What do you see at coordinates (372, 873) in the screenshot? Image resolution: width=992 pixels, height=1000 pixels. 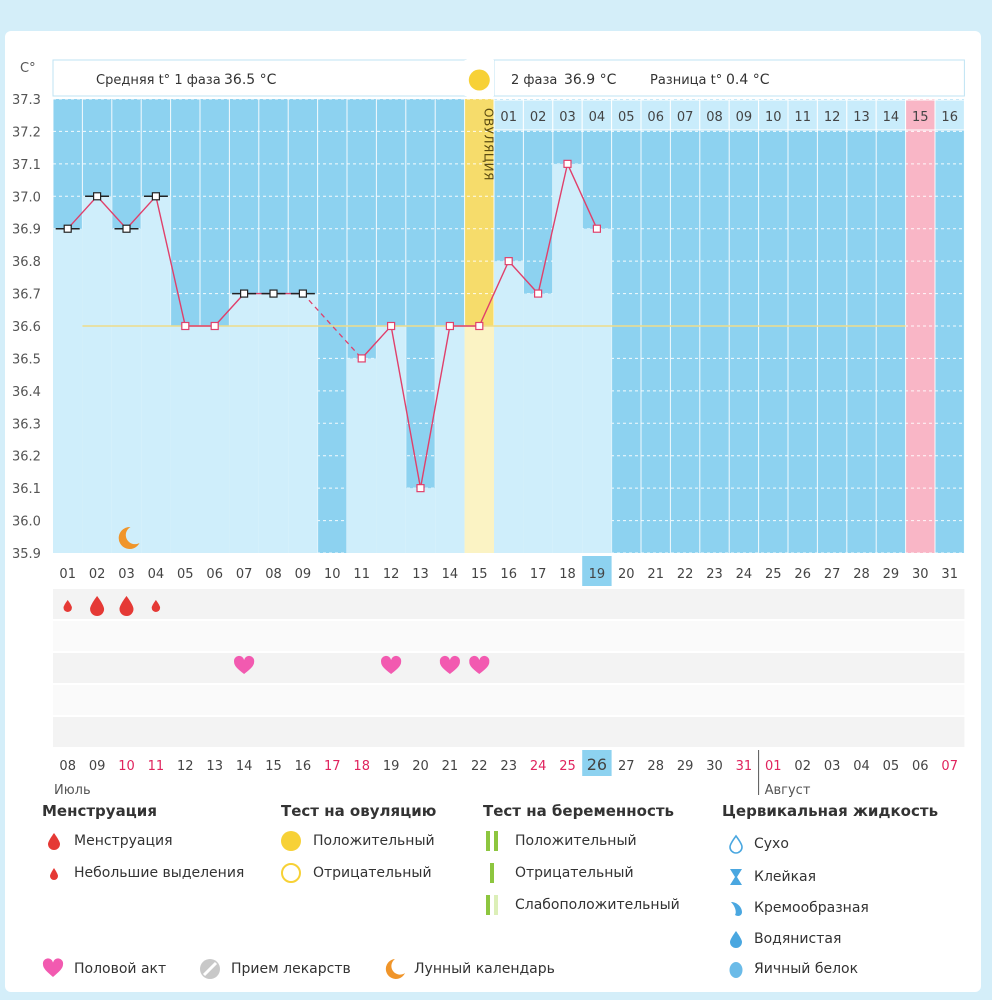 I see `legend-label: Отрицательный` at bounding box center [372, 873].